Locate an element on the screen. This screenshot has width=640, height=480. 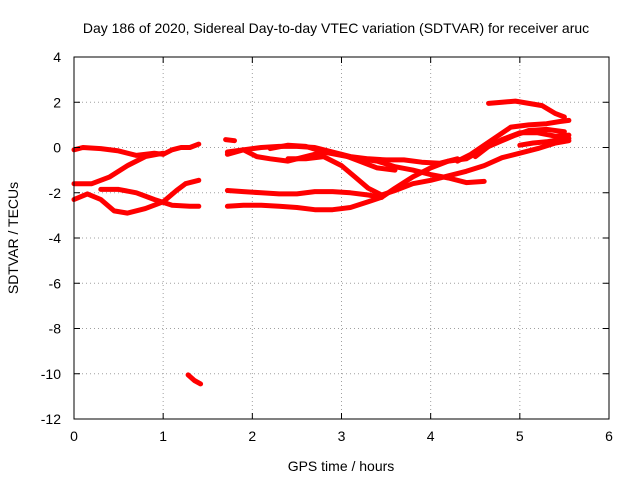
x-tick-label: 4 is located at coordinates (431, 436).